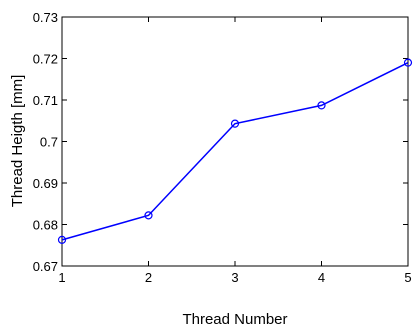 This screenshot has height=327, width=413. What do you see at coordinates (45, 100) in the screenshot?
I see `y-tick-label: 0.71` at bounding box center [45, 100].